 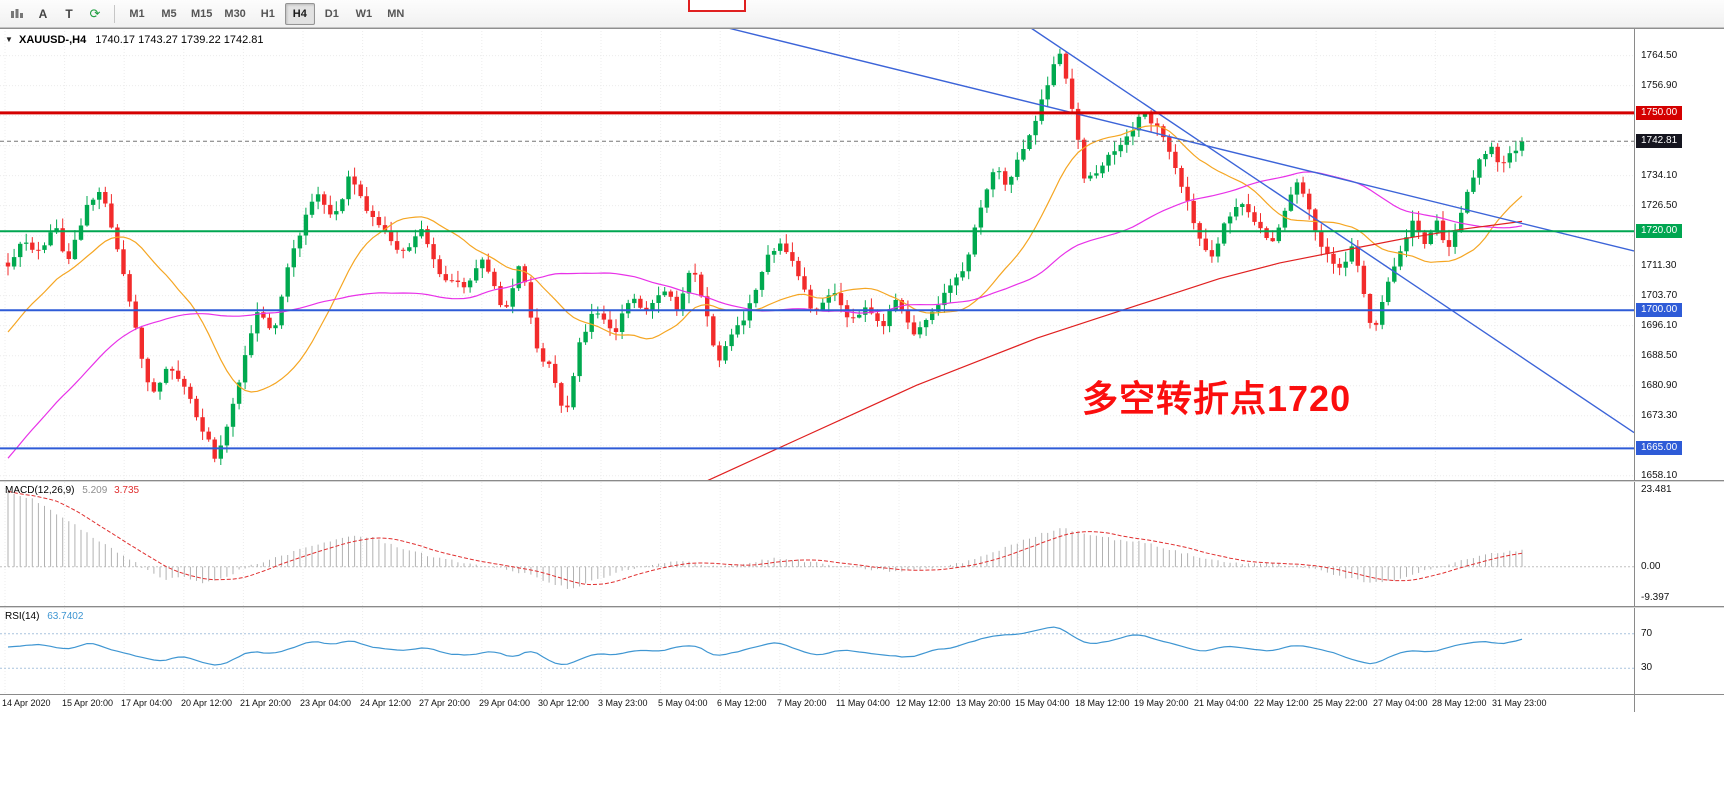 What do you see at coordinates (802, 703) in the screenshot?
I see `time-tick-label: 7 May 20:00` at bounding box center [802, 703].